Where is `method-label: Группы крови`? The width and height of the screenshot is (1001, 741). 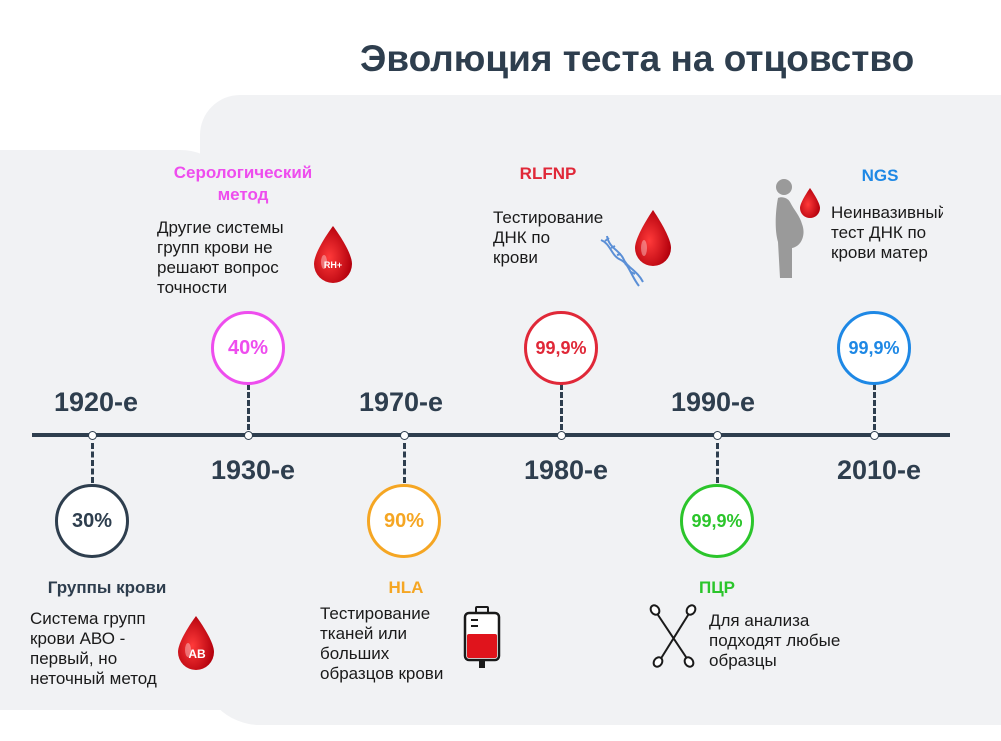 method-label: Группы крови is located at coordinates (107, 587).